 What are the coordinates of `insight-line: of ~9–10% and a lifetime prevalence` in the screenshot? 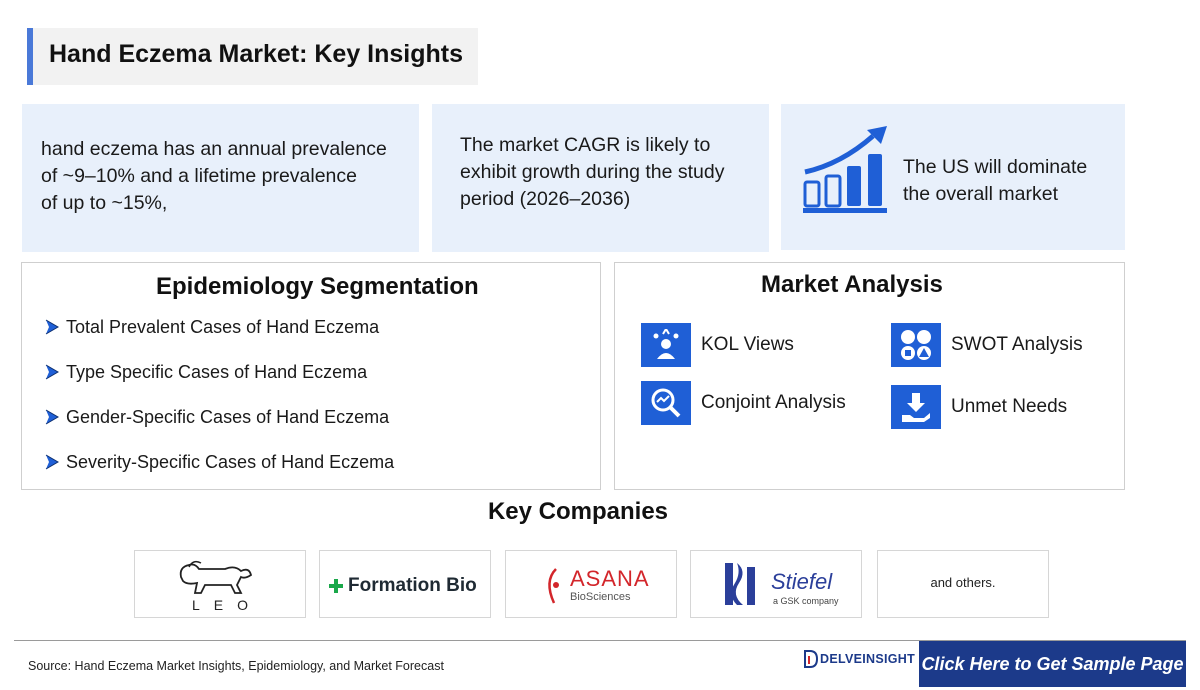 It's located at (199, 176).